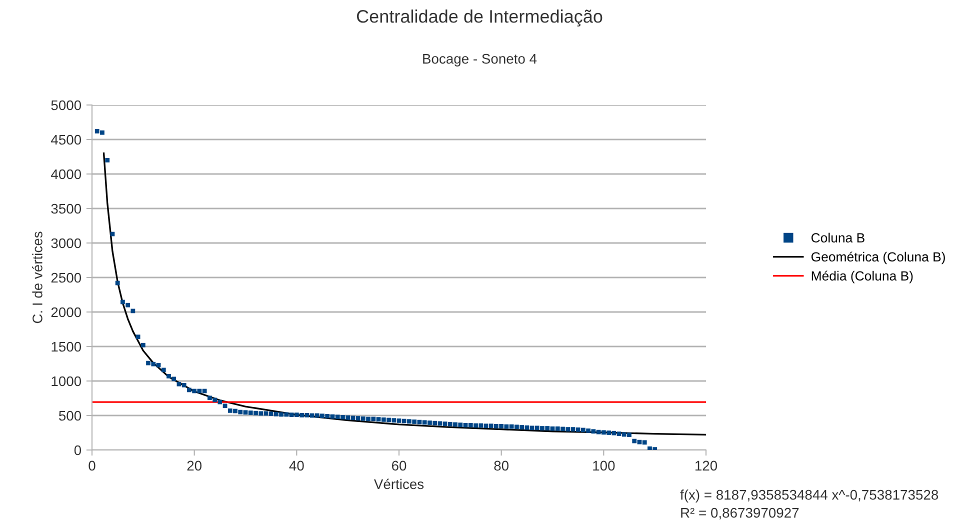  I want to click on y-tick-label: 2000, so click(66, 312).